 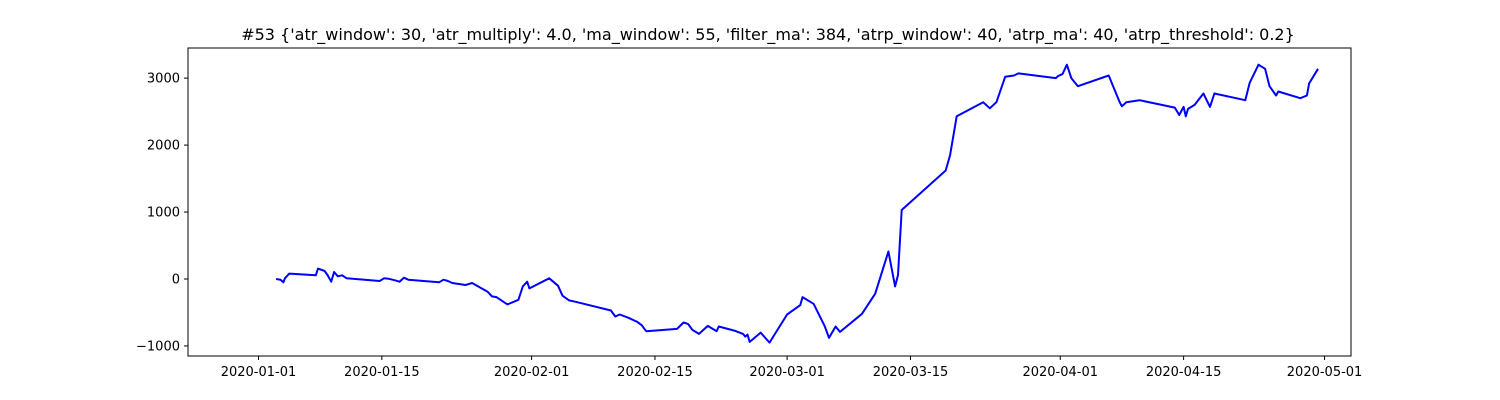 I want to click on x-tick-label: 2020-02-01, so click(x=532, y=372).